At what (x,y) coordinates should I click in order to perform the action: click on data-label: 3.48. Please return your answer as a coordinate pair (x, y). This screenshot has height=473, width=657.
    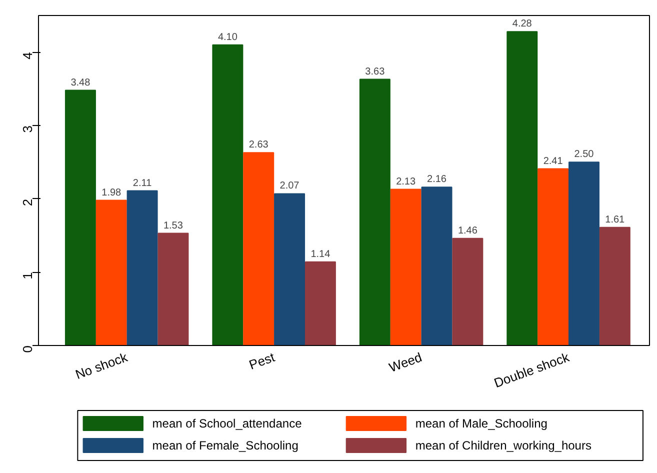
    Looking at the image, I should click on (80, 82).